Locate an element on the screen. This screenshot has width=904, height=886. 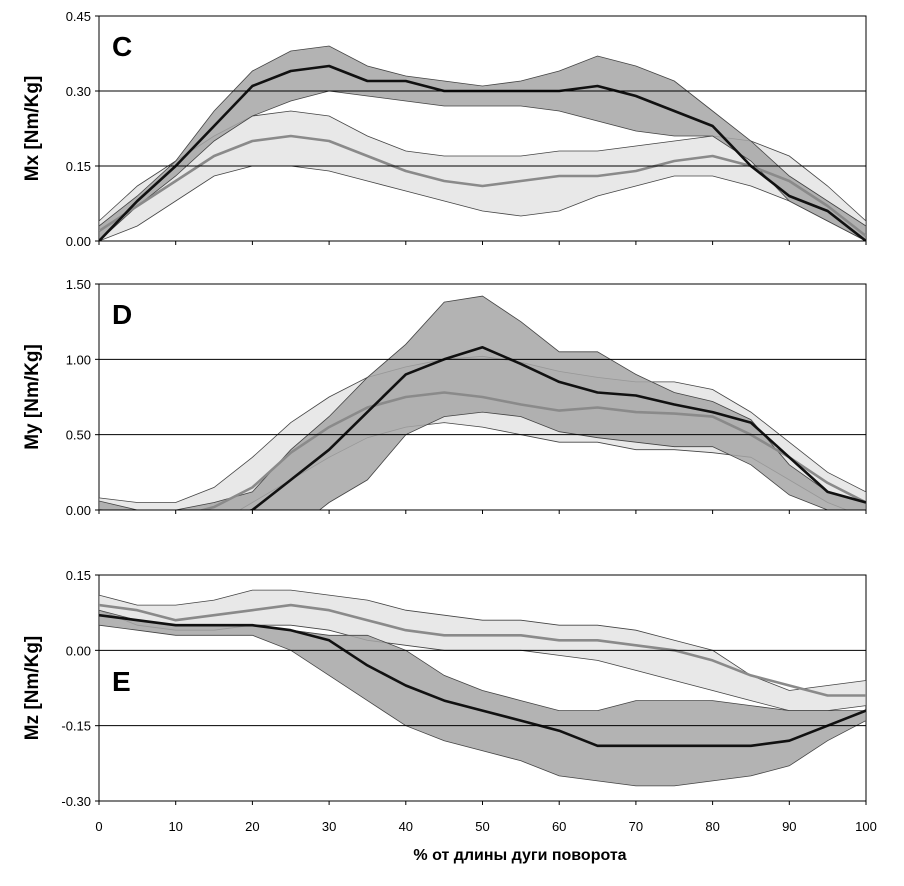
panel-letter: C is located at coordinates (122, 46).